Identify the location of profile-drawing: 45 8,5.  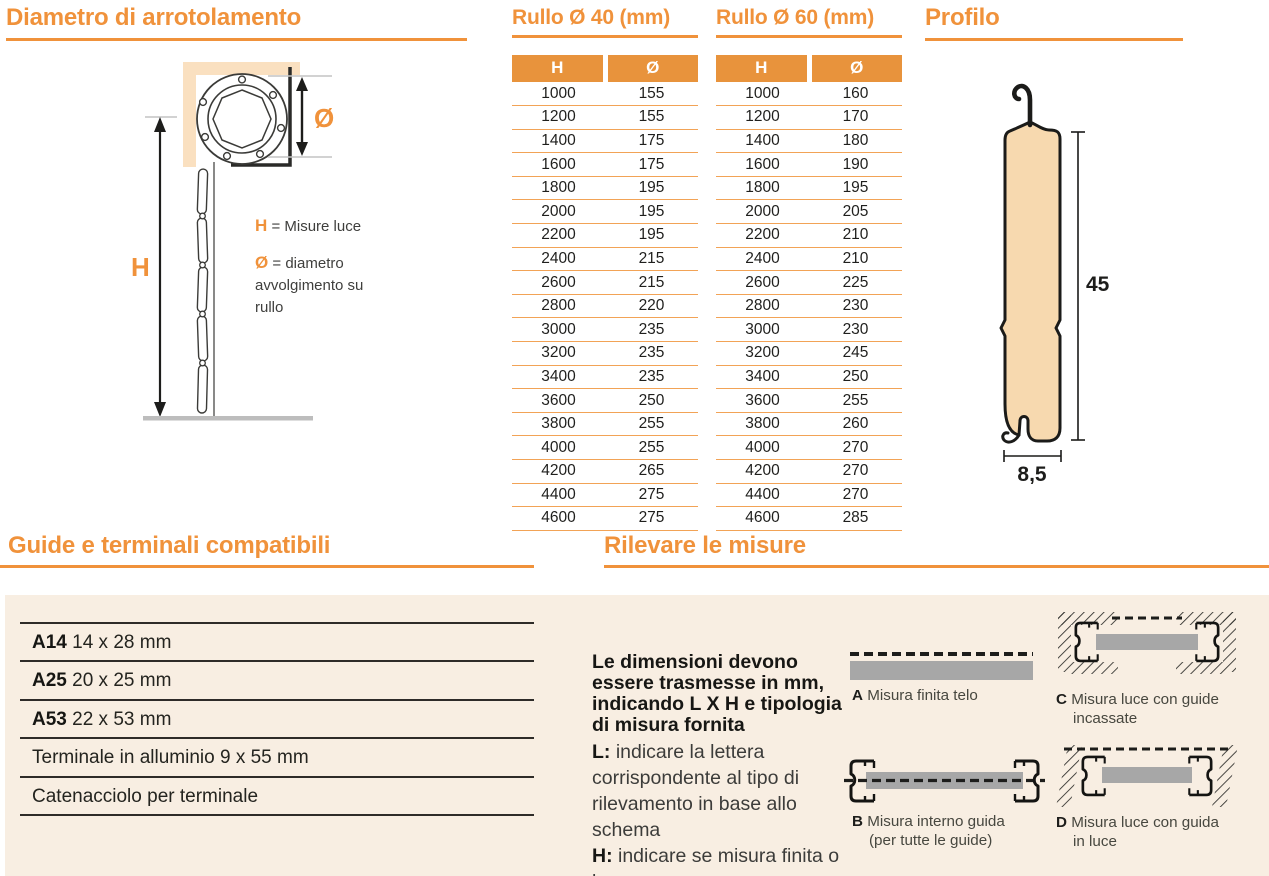
(1054, 283).